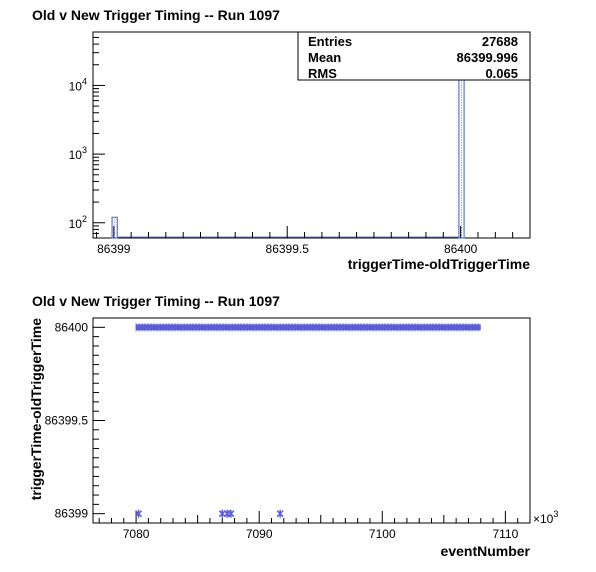  I want to click on x-multiplier-exponent: 3, so click(555, 514).